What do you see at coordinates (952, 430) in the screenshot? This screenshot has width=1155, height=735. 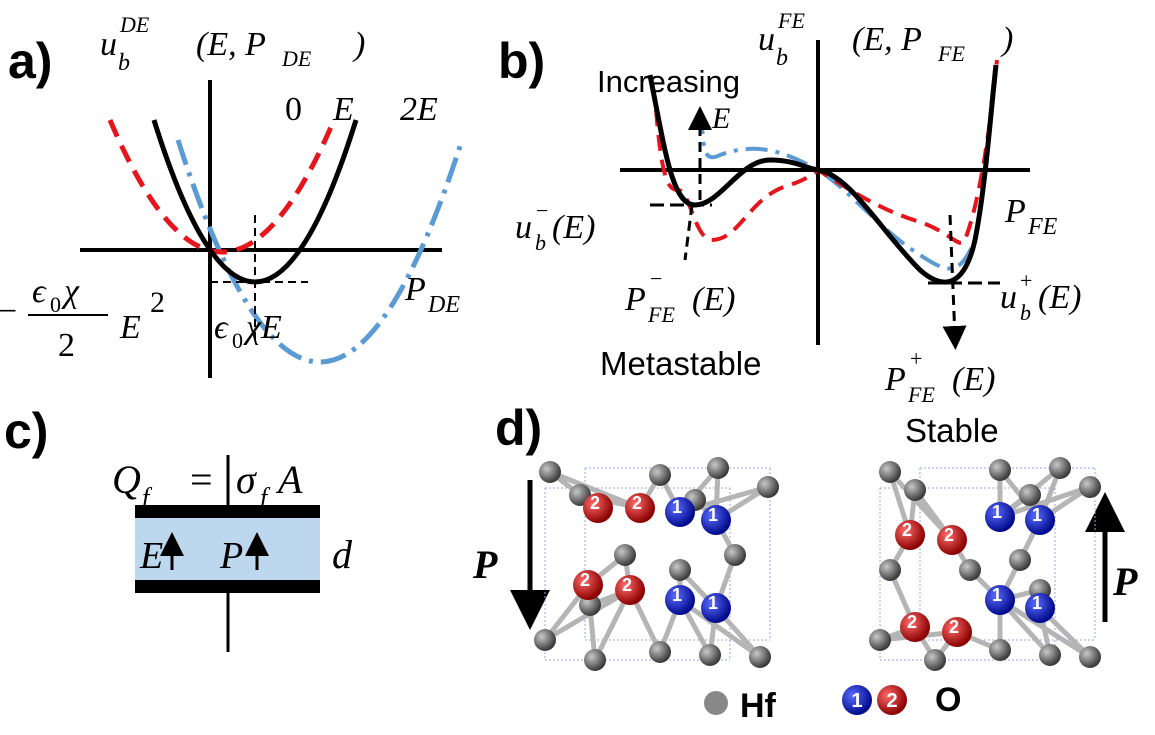 I see `stable-label: Stable` at bounding box center [952, 430].